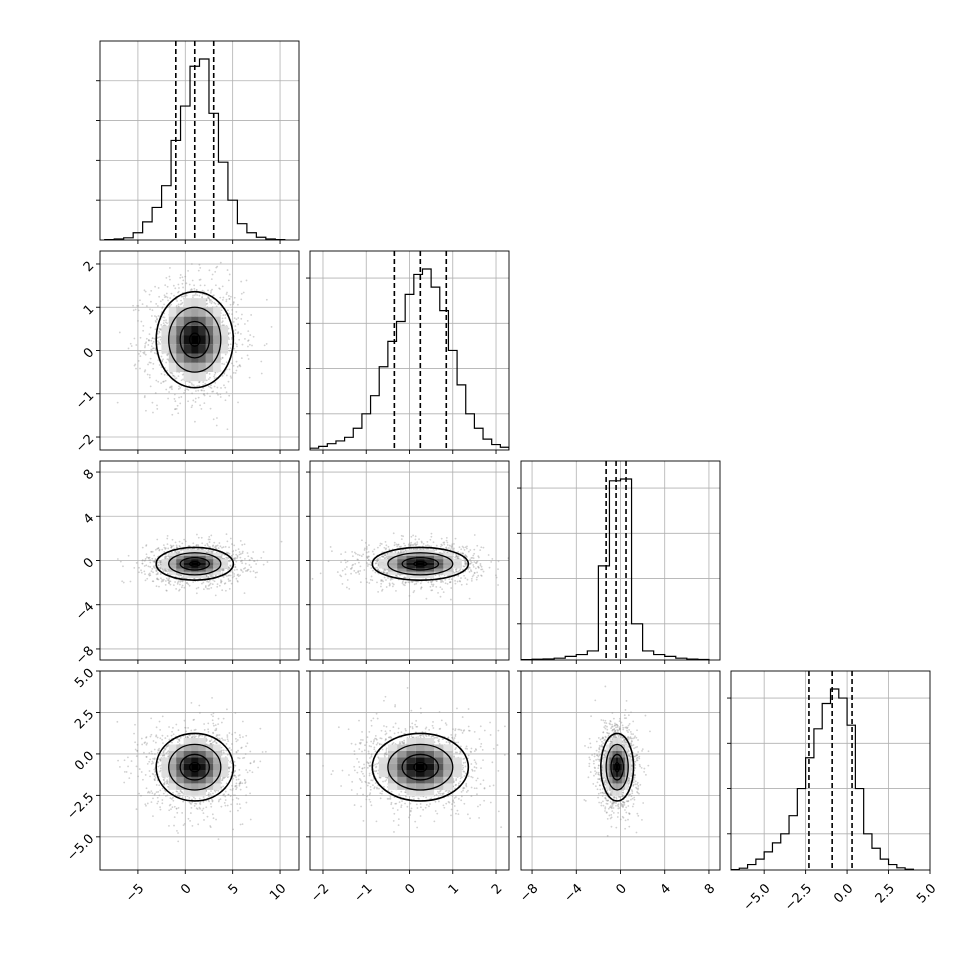 Image resolution: width=970 pixels, height=970 pixels. I want to click on density-contour, so click(420, 564).